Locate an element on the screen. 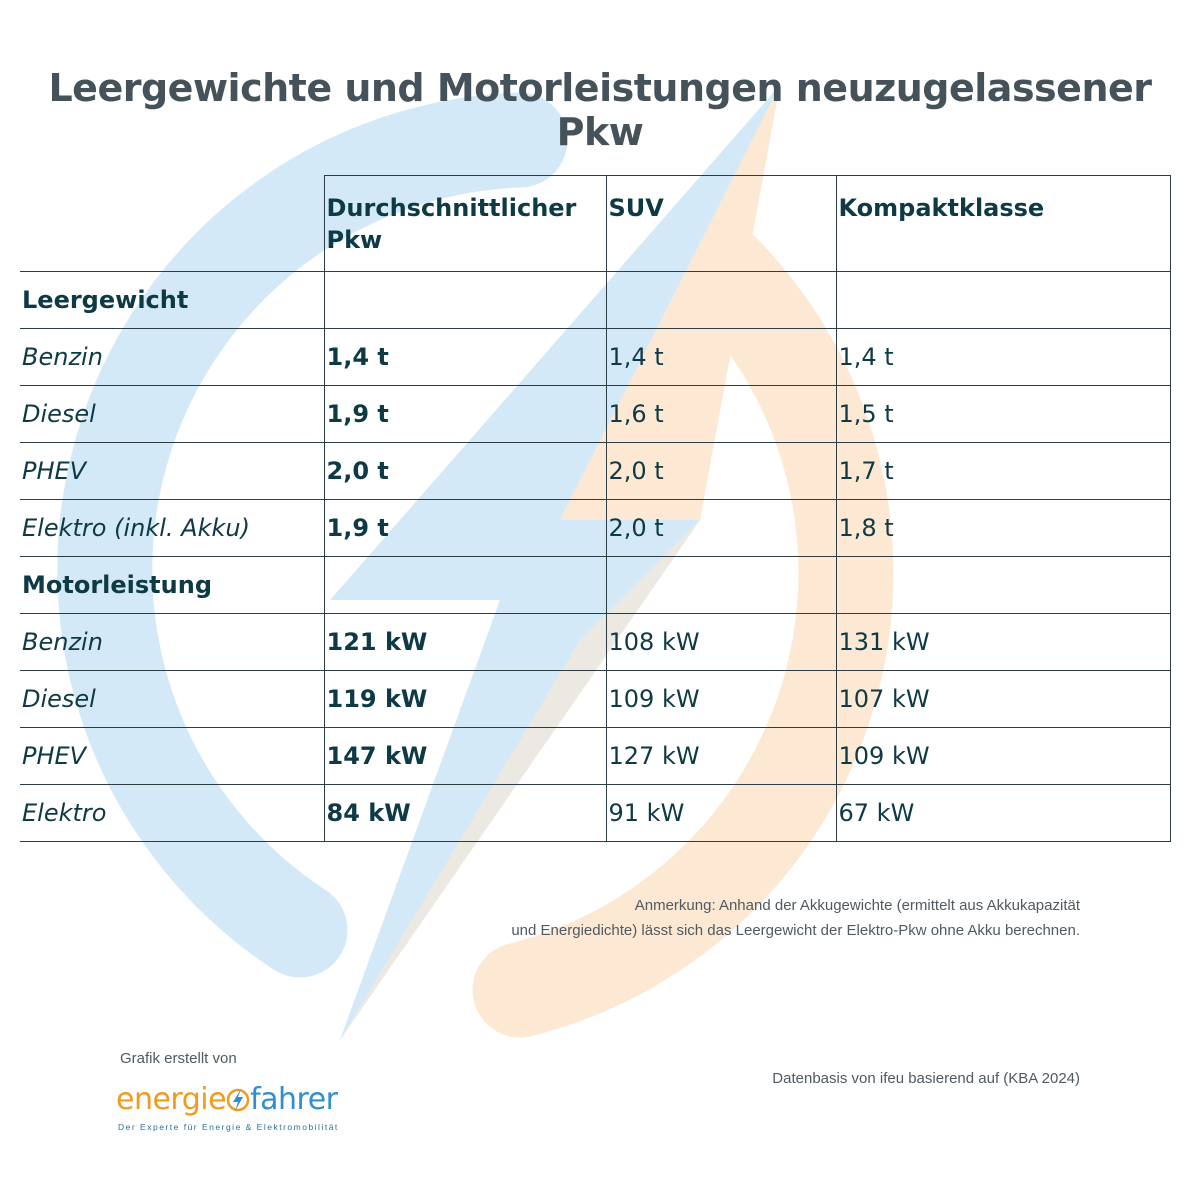  table-row: Benzin 121 kW 108 kW 131 kW is located at coordinates (595, 642).